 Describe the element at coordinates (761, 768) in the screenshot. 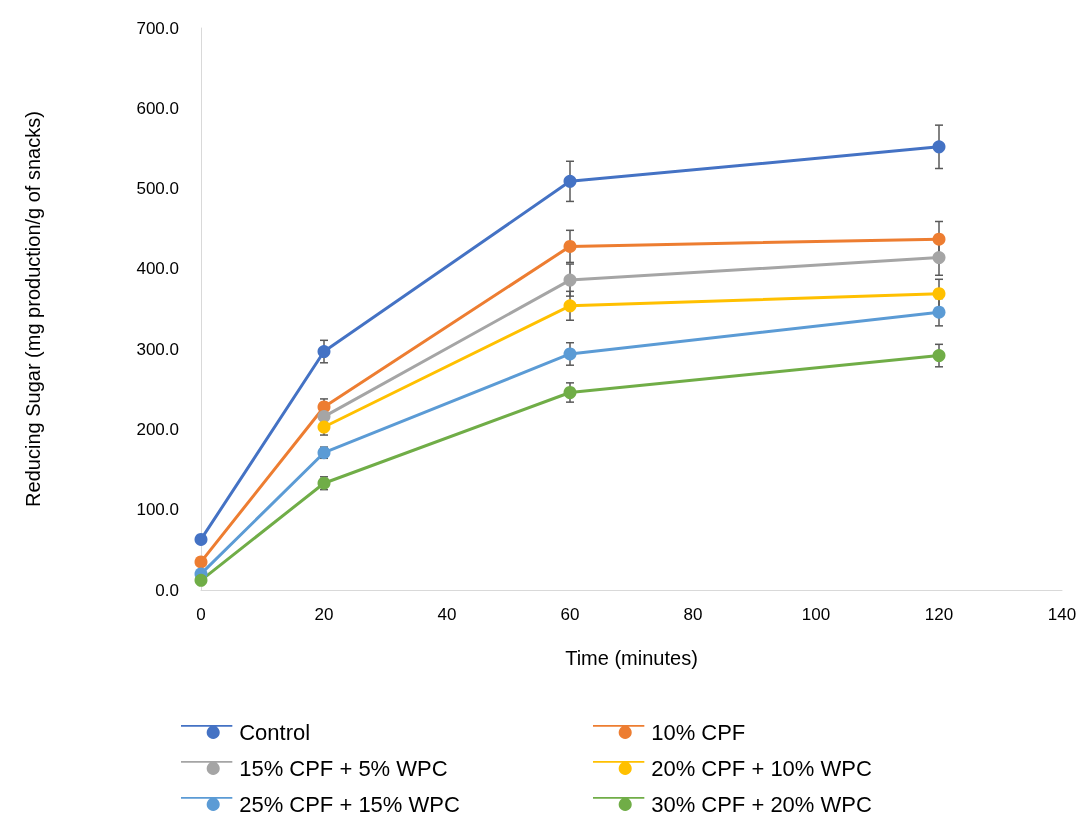

I see `legend-label: 20% CPF + 10% WPC` at that location.